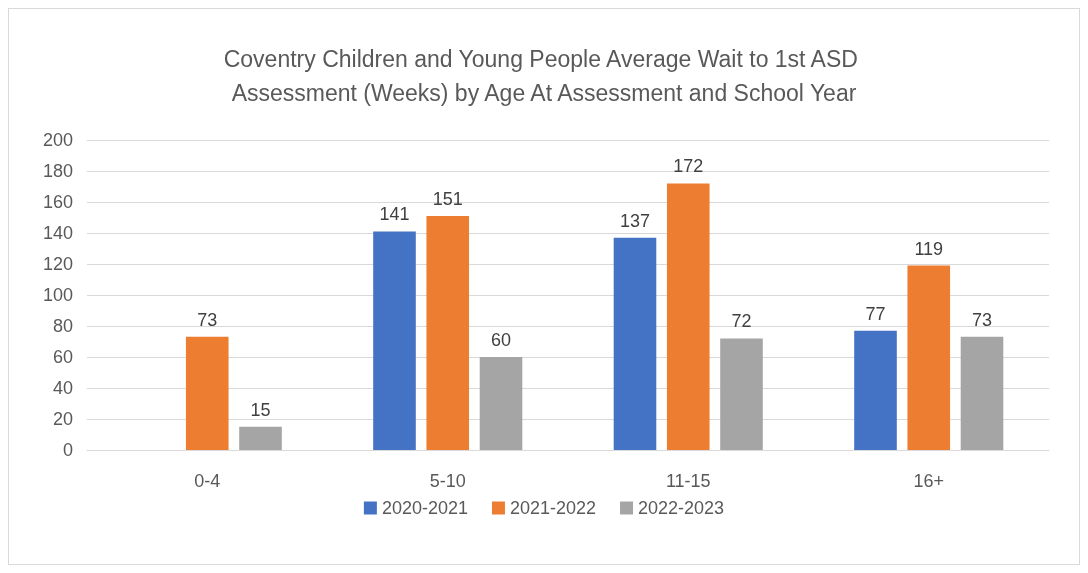 Image resolution: width=1088 pixels, height=573 pixels. I want to click on y-tick-label: 200, so click(57, 140).